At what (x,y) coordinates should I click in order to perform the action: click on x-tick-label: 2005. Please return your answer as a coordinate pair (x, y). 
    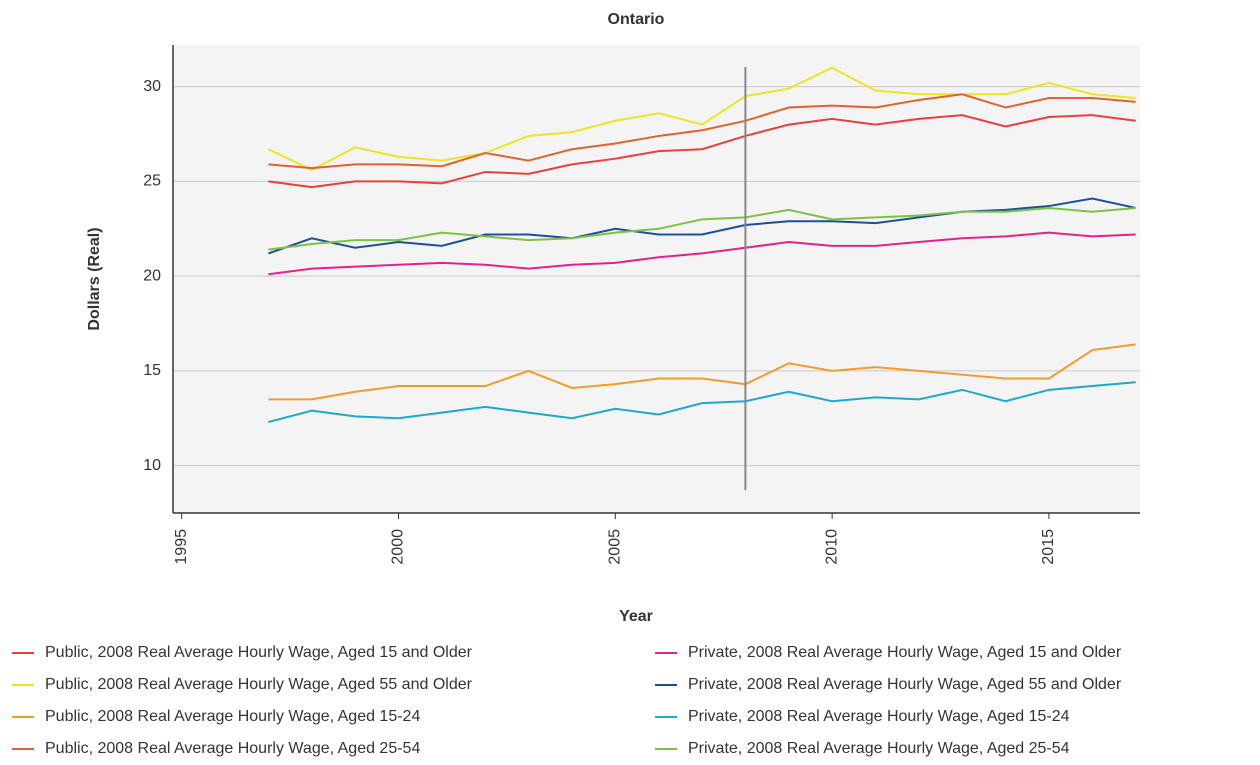
    Looking at the image, I should click on (615, 547).